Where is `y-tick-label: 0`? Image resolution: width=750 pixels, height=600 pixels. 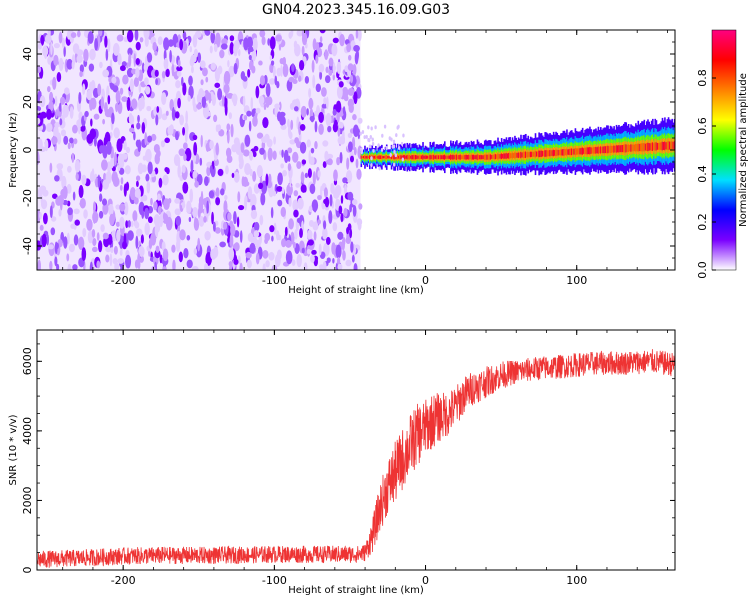 y-tick-label: 0 is located at coordinates (27, 570).